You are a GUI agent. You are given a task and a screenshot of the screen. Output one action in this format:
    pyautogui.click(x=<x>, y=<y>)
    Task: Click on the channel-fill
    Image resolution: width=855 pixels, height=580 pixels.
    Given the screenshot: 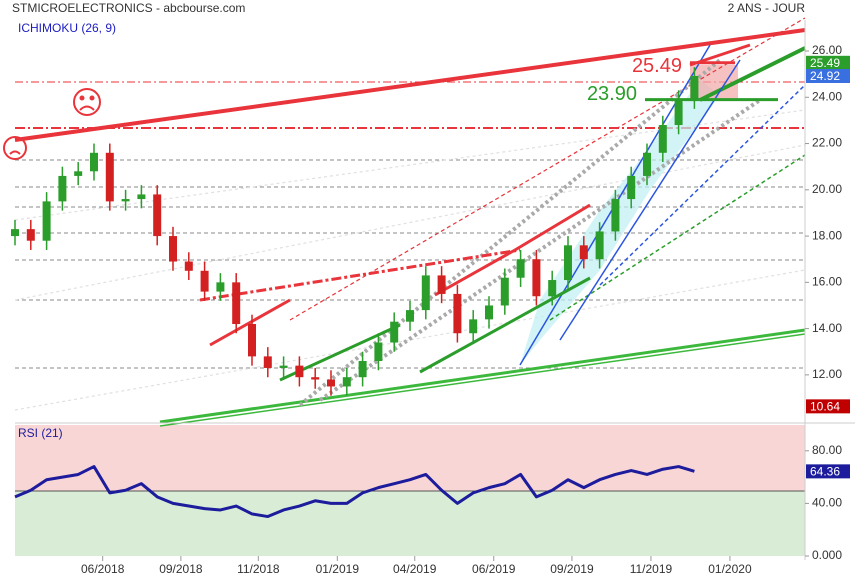 What is the action you would take?
    pyautogui.click(x=620, y=222)
    